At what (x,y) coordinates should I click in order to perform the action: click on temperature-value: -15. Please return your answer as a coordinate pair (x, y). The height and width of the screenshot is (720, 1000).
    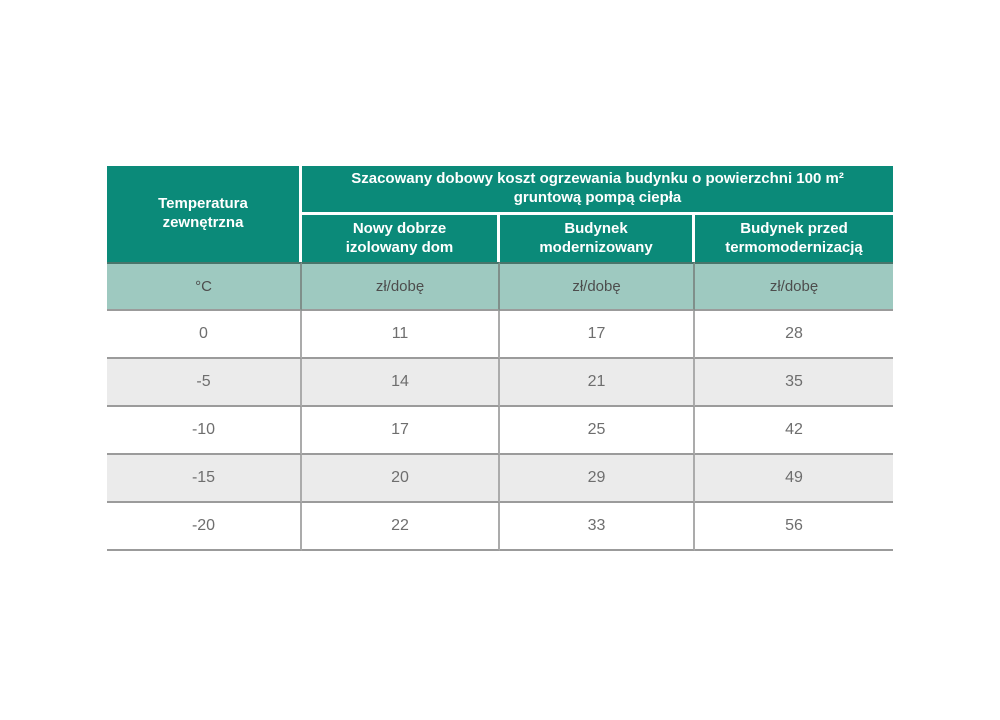
    Looking at the image, I should click on (204, 479).